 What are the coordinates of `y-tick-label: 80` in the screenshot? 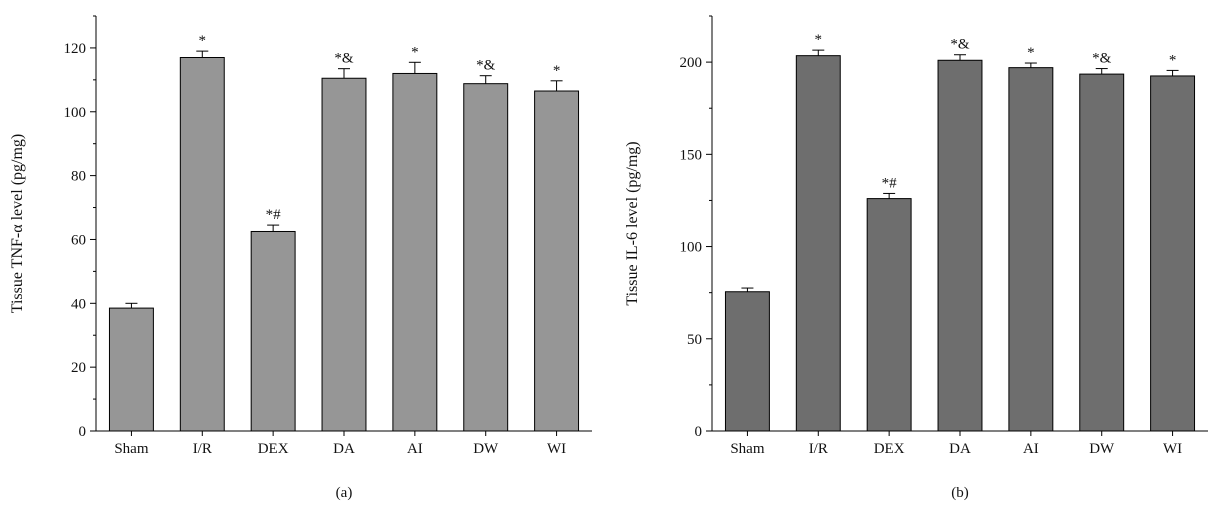 It's located at (78, 177).